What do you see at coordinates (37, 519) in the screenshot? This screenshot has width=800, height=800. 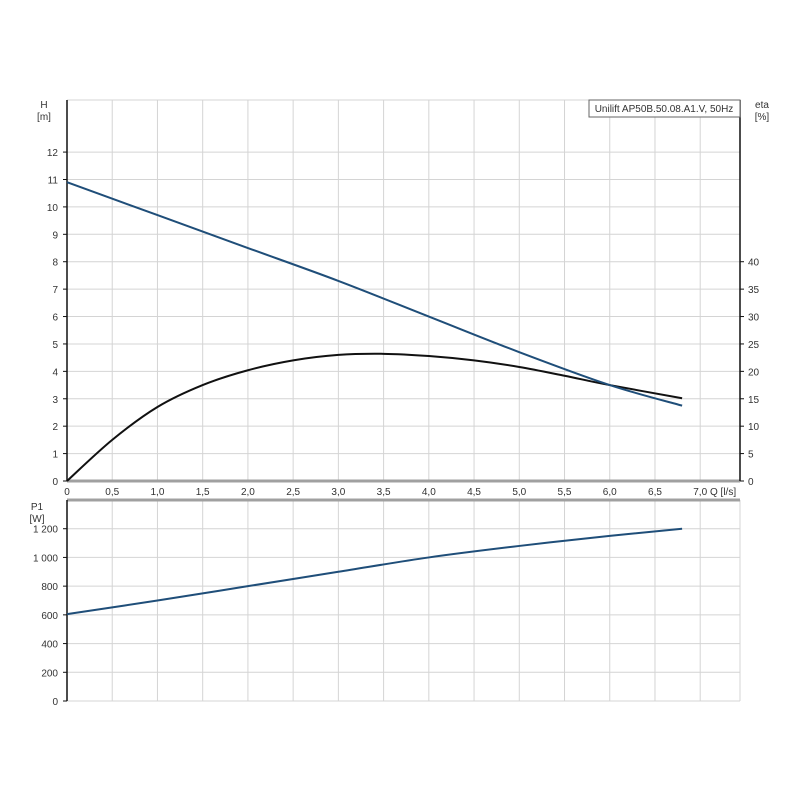 I see `y-axis-unit-p1: [W]` at bounding box center [37, 519].